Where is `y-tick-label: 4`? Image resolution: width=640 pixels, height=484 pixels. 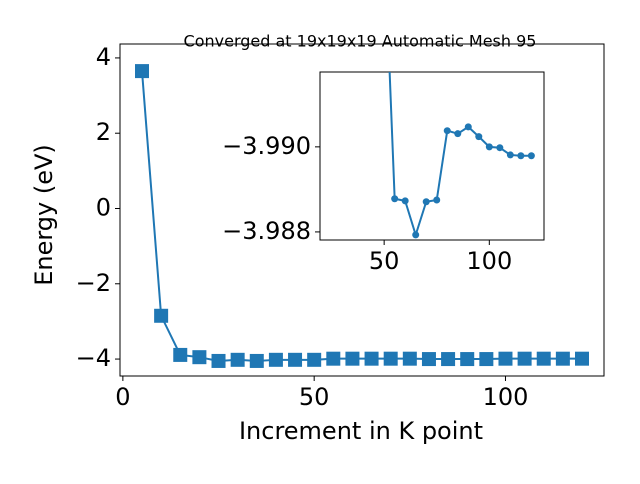
y-tick-label: 4 is located at coordinates (103, 57).